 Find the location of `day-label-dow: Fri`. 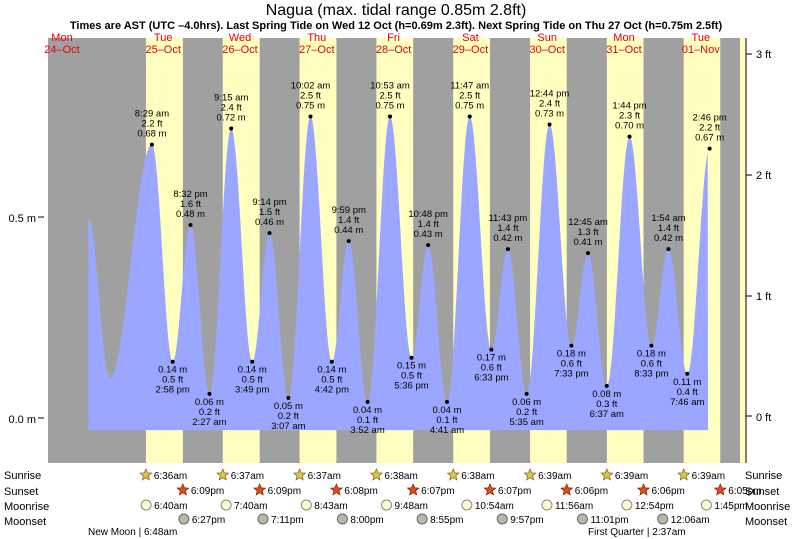

day-label-dow: Fri is located at coordinates (393, 38).